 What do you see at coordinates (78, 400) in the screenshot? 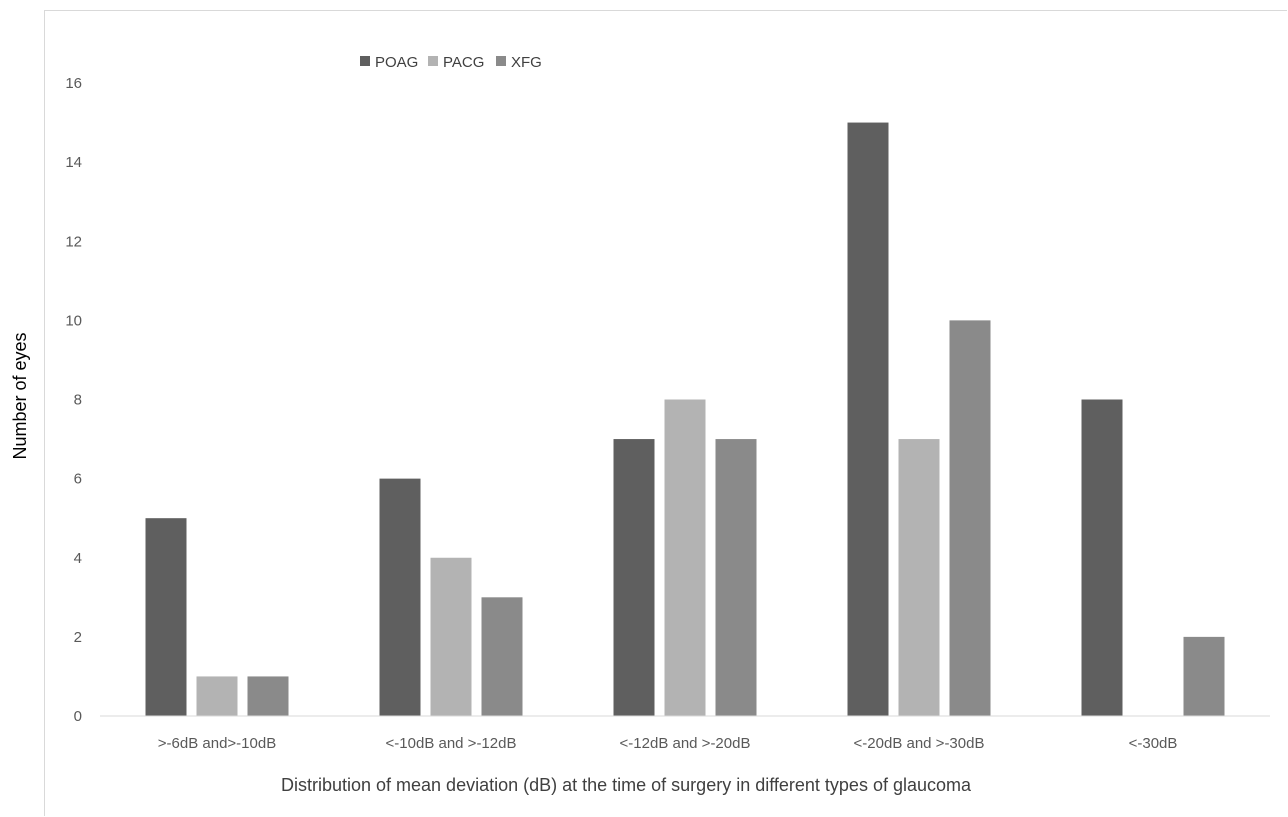
I see `y-tick-label: 8` at bounding box center [78, 400].